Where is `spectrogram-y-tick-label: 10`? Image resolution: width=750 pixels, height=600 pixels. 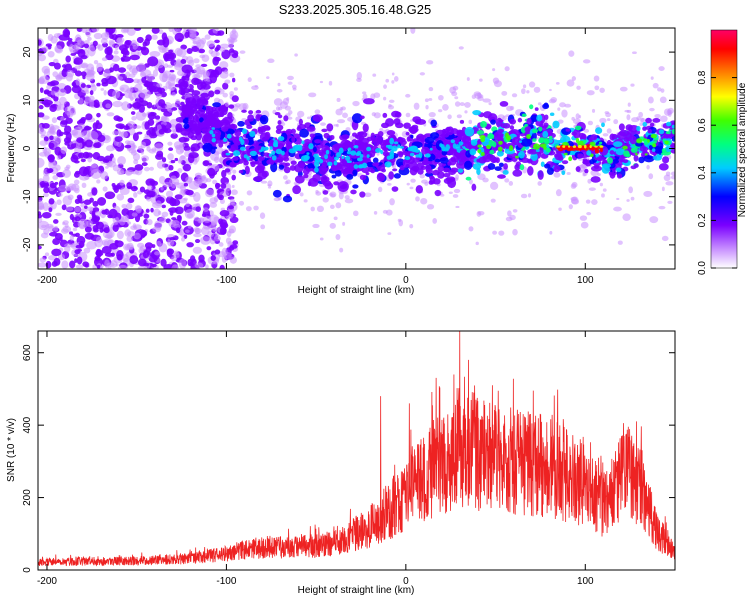
spectrogram-y-tick-label: 10 is located at coordinates (27, 100).